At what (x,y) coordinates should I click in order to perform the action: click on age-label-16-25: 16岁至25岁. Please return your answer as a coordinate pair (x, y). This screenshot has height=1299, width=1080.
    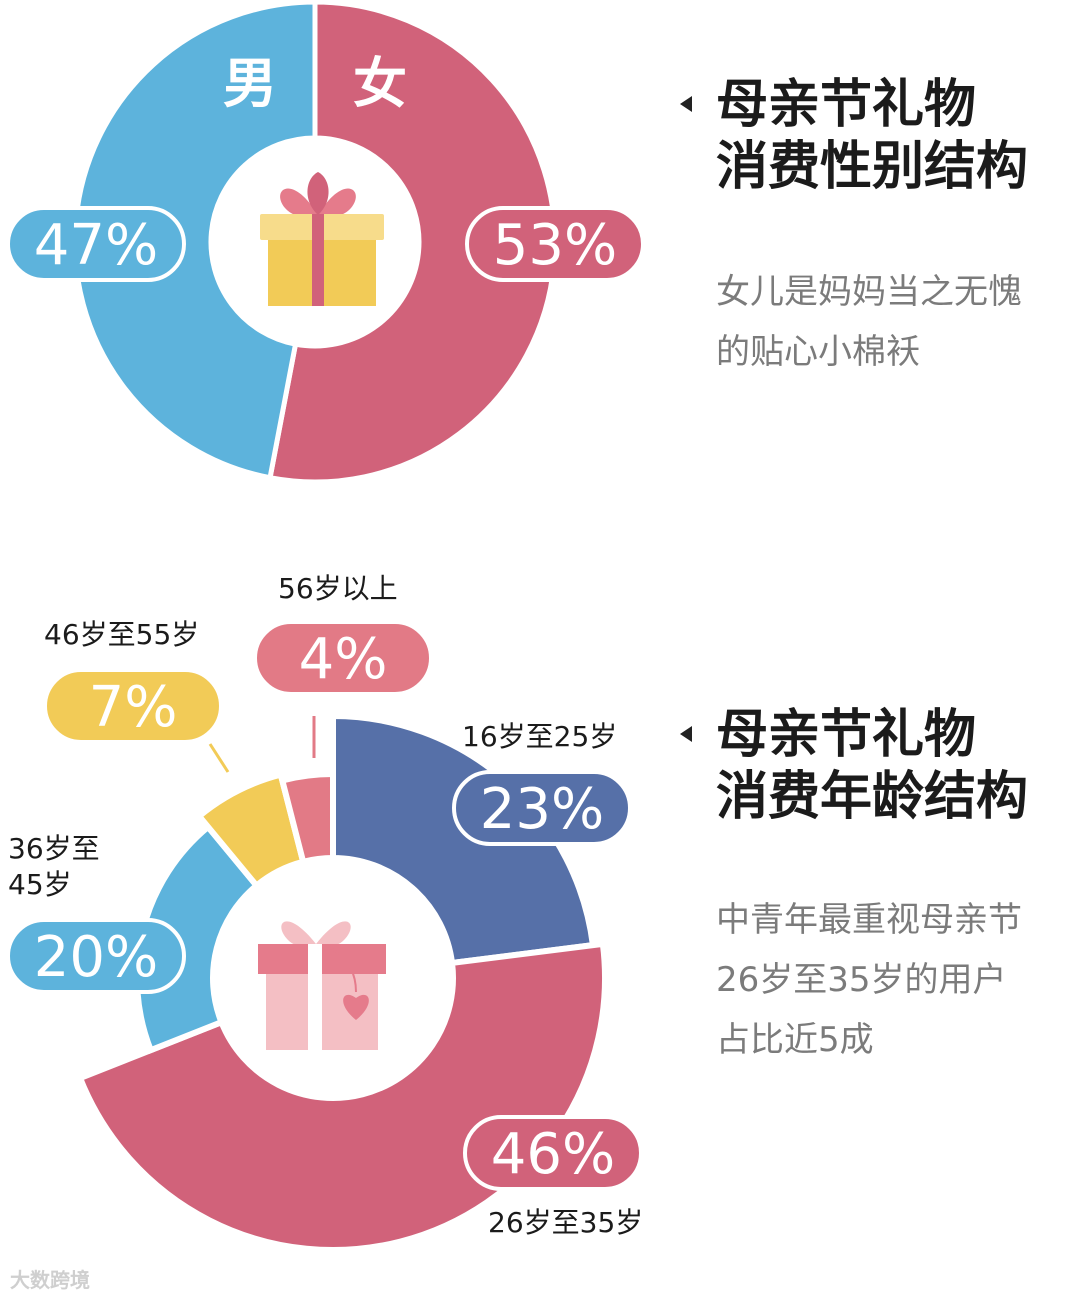
    Looking at the image, I should click on (539, 736).